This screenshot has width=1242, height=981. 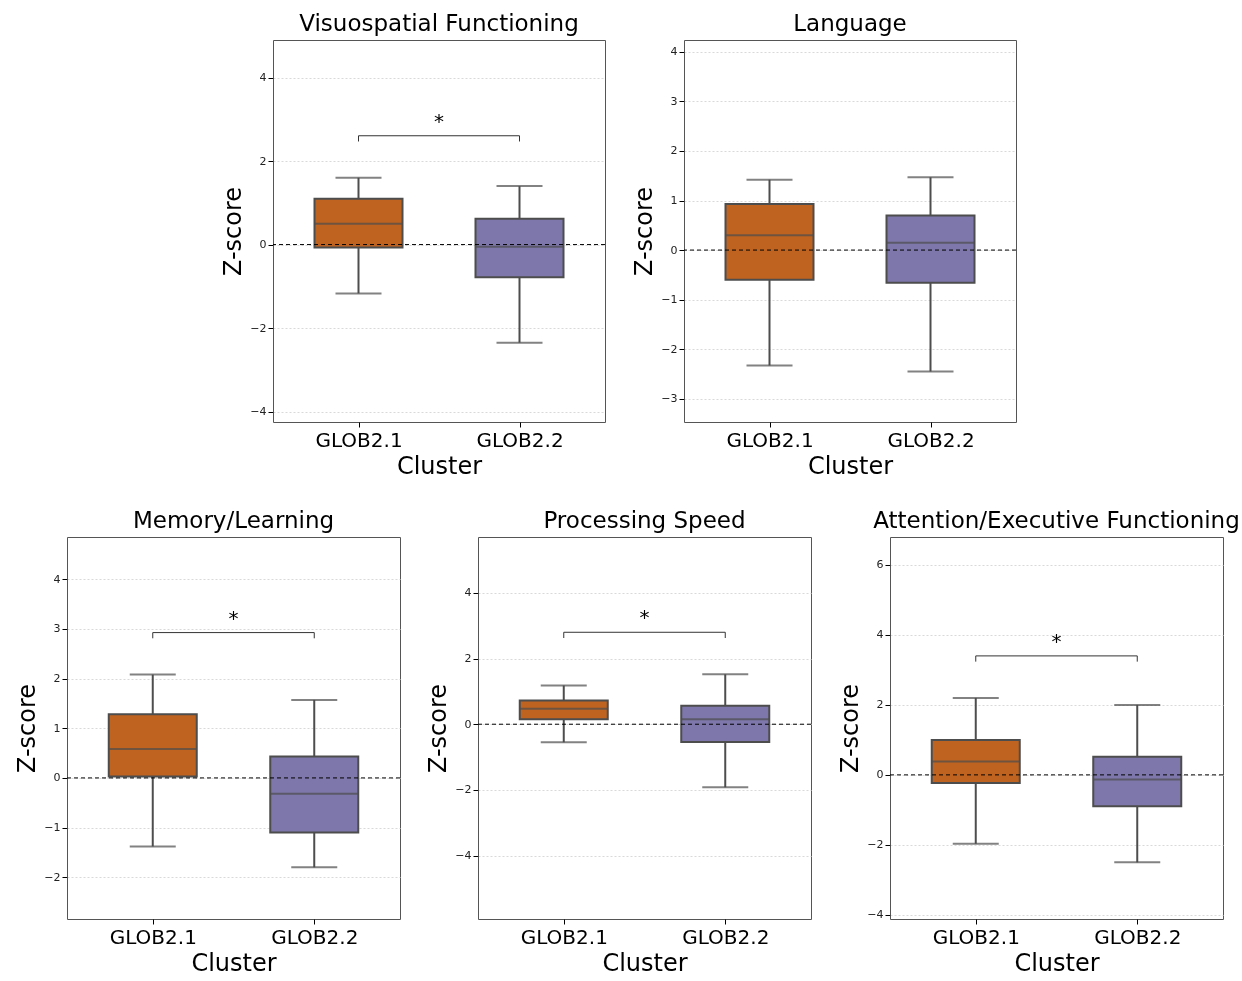 What do you see at coordinates (669, 399) in the screenshot?
I see `y-tick-label: −3` at bounding box center [669, 399].